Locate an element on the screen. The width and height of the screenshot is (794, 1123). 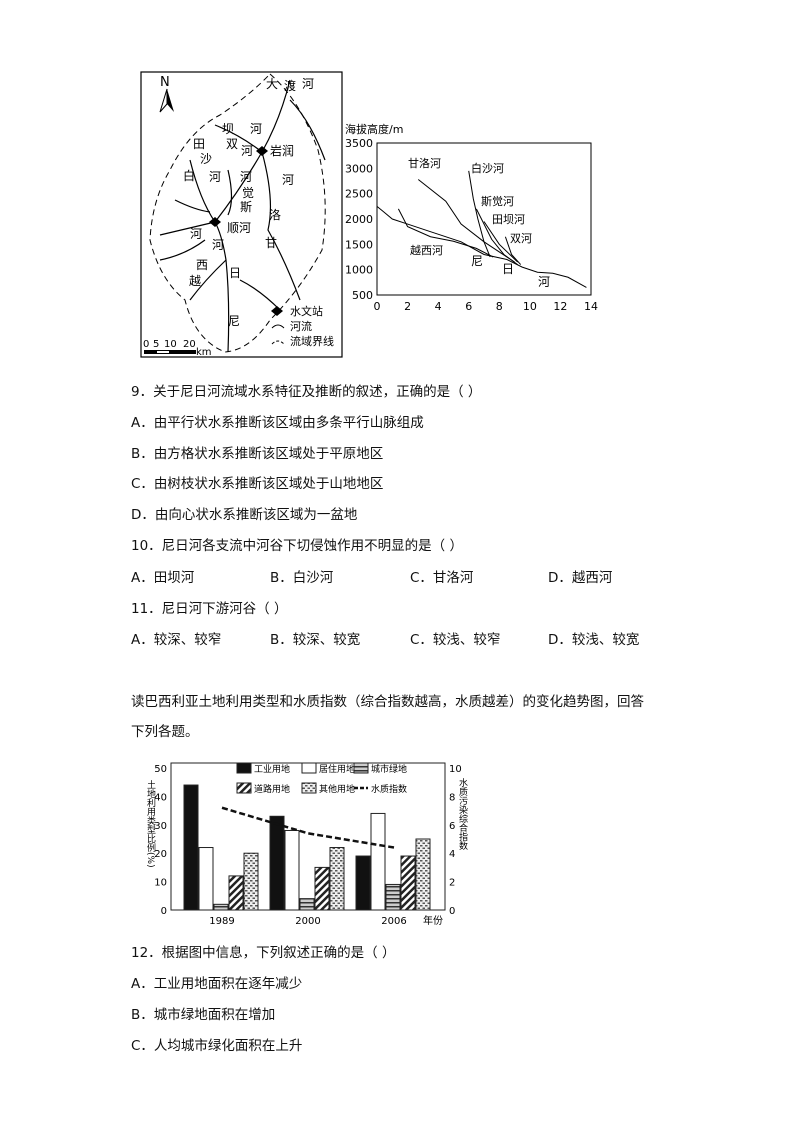
y2-tick-label: 6 is located at coordinates (452, 826).